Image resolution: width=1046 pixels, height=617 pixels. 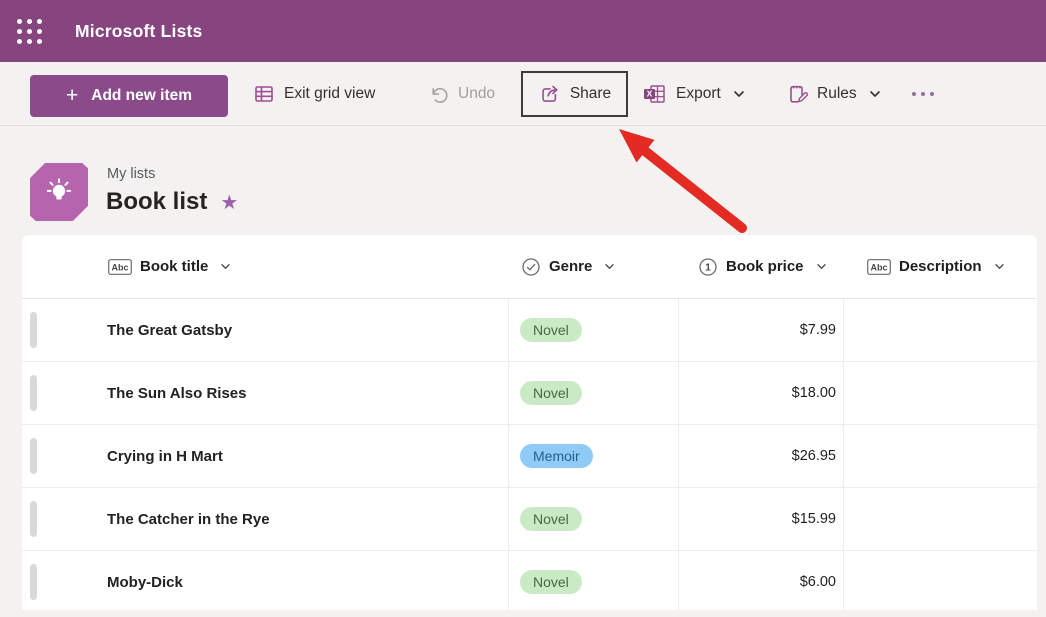 What do you see at coordinates (698, 93) in the screenshot?
I see `export-label: Export` at bounding box center [698, 93].